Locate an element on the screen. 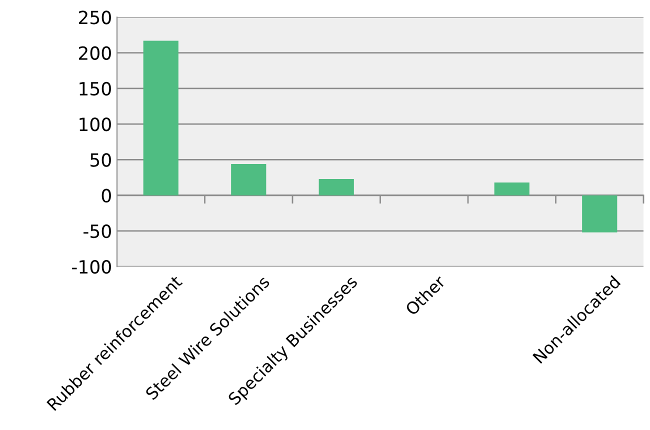  y-tick-label: 0 is located at coordinates (106, 195).